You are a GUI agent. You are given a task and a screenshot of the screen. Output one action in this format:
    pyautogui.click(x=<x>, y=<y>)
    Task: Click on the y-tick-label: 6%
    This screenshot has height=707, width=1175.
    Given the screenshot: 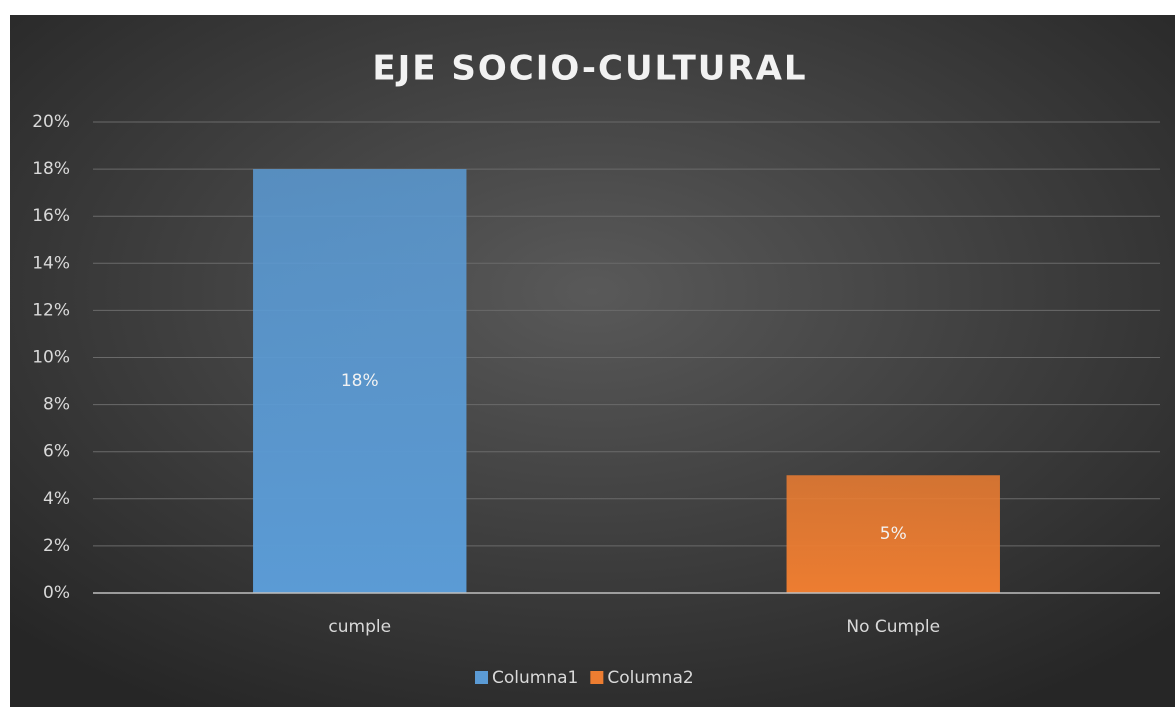 What is the action you would take?
    pyautogui.click(x=56, y=452)
    